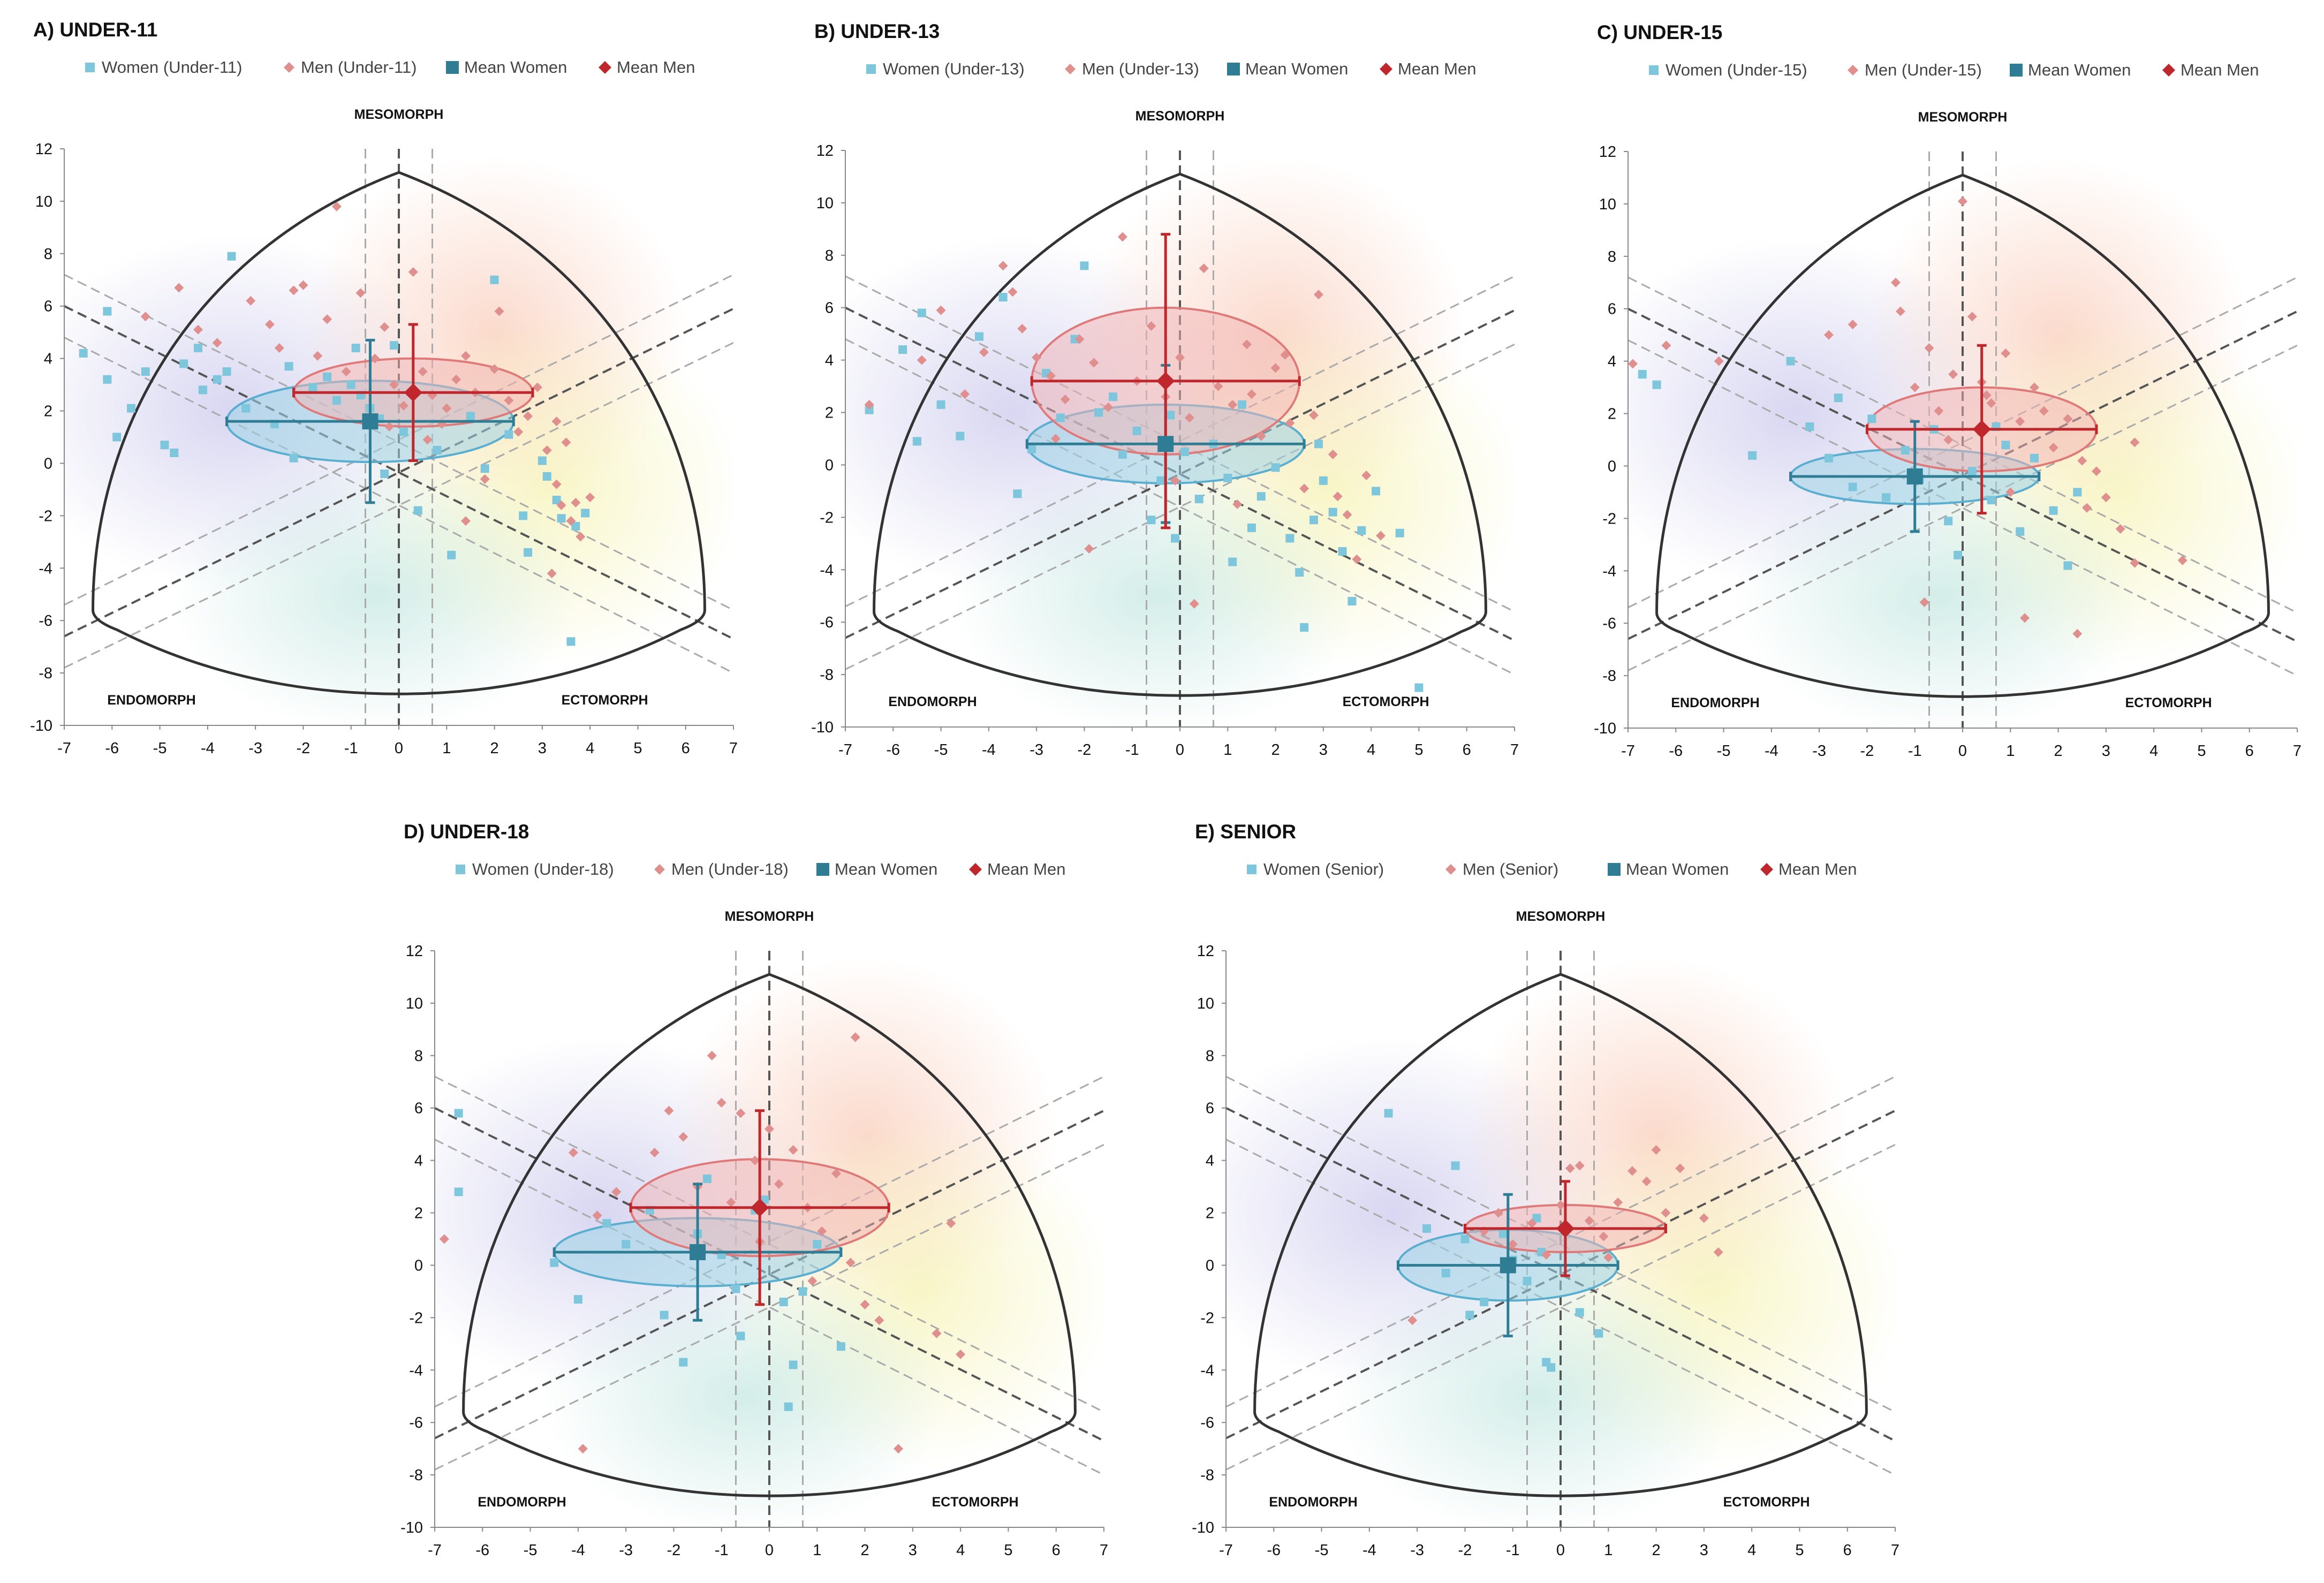 Image resolution: width=2324 pixels, height=1583 pixels. What do you see at coordinates (515, 67) in the screenshot?
I see `svg-text: Mean Women` at bounding box center [515, 67].